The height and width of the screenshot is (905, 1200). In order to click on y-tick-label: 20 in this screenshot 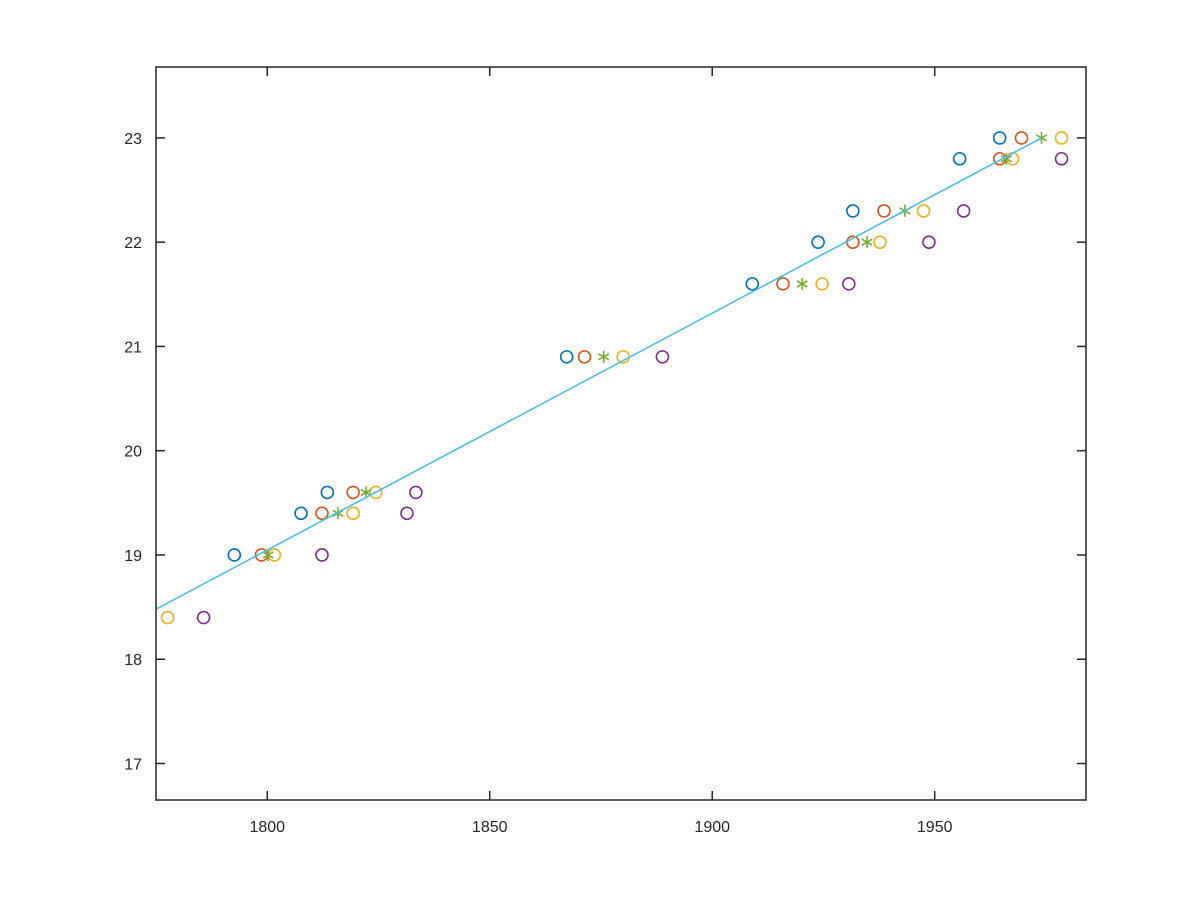, I will do `click(133, 452)`.